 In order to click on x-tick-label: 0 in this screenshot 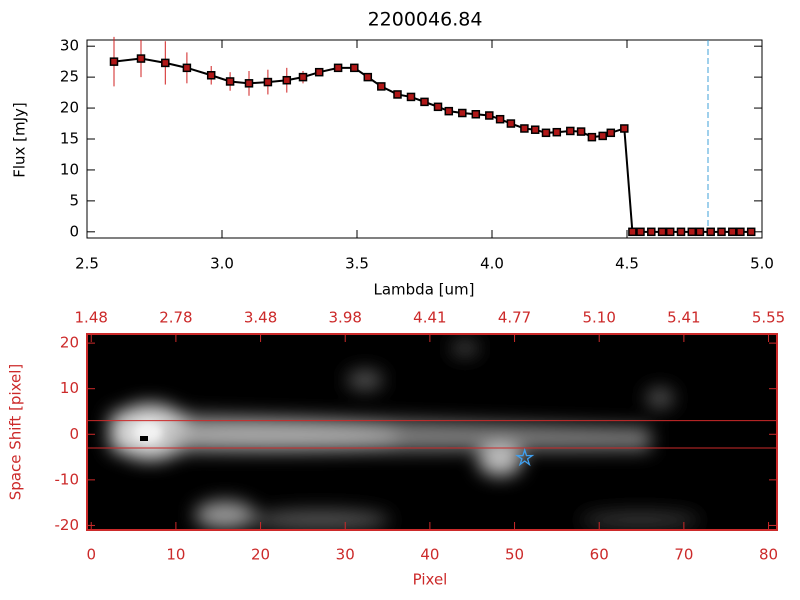, I will do `click(91, 555)`.